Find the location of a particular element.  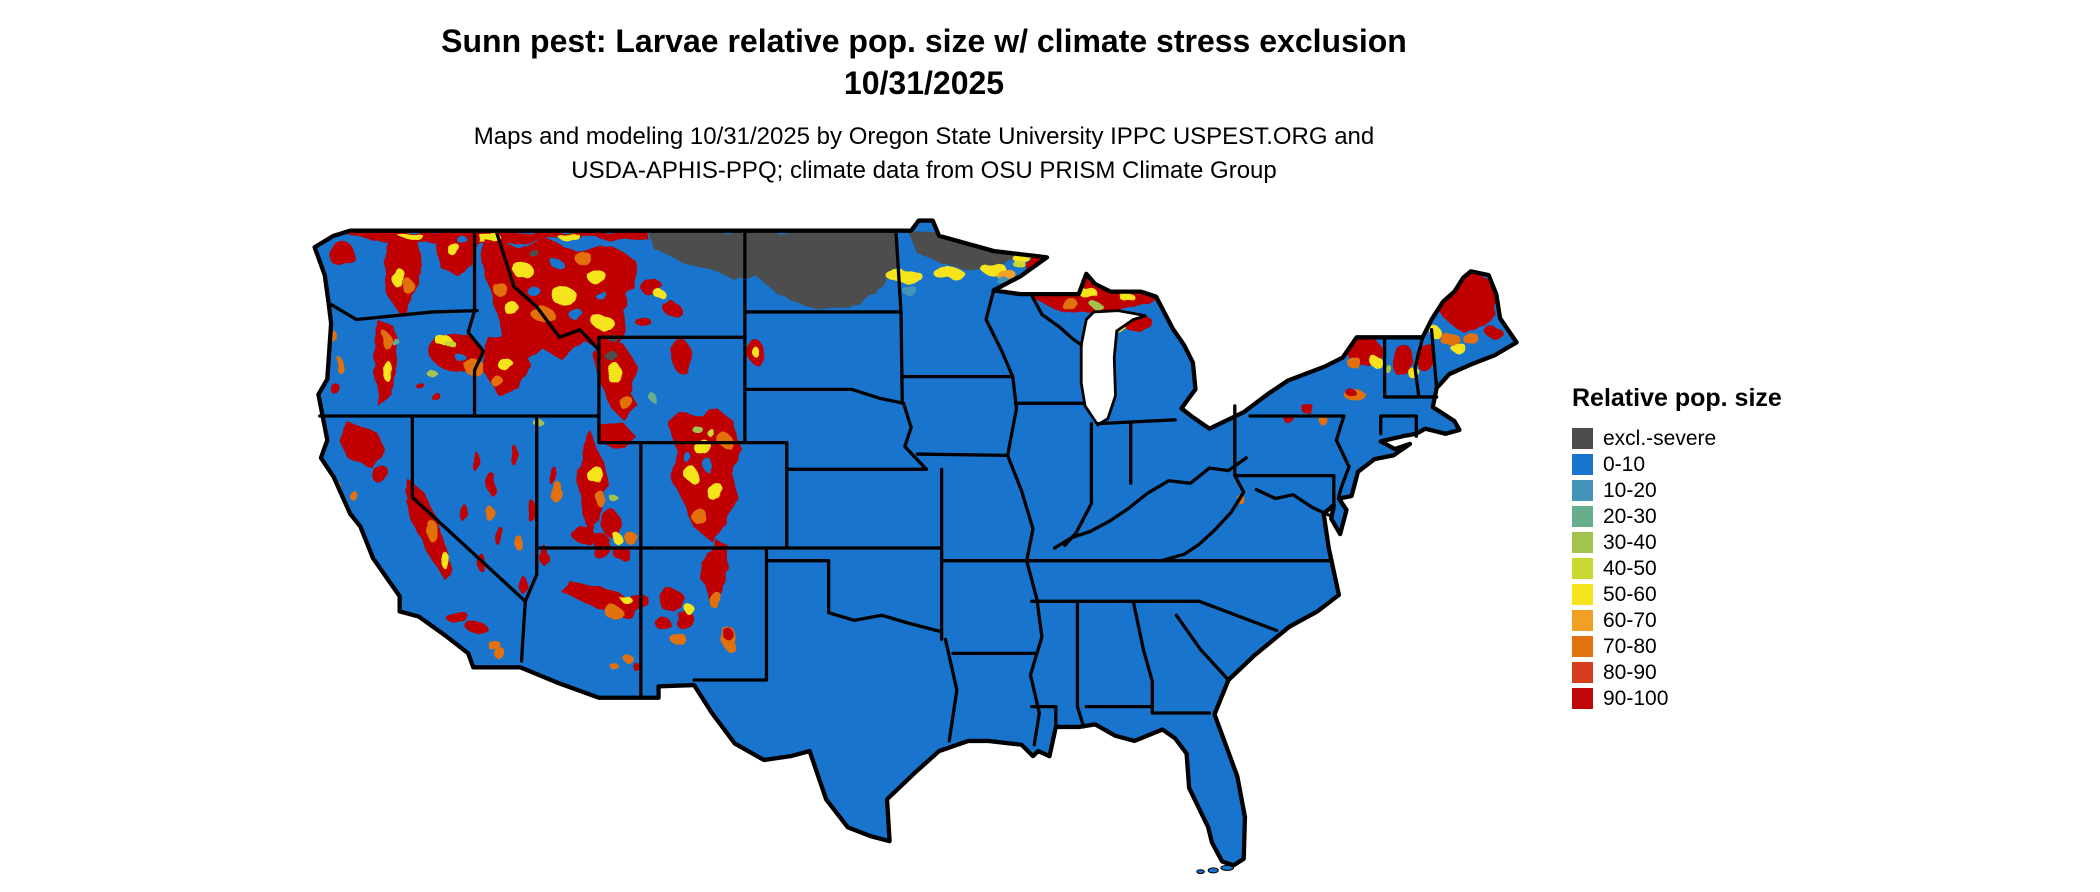

legend-item-label: 80-90 is located at coordinates (1630, 672).